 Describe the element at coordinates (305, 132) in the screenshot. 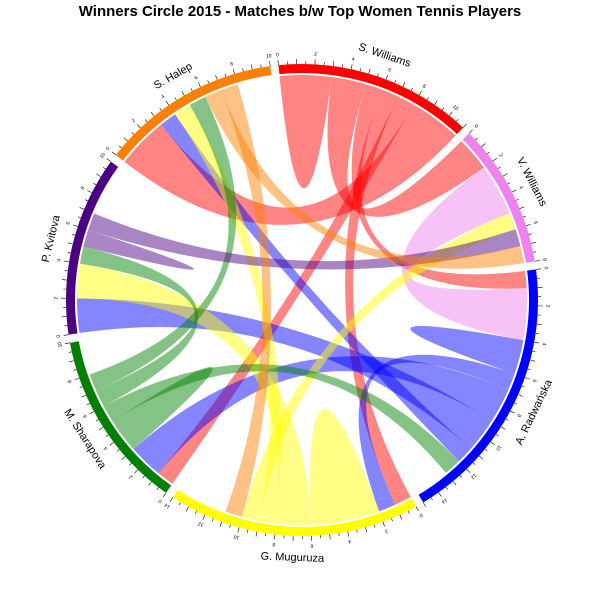

I see `chord-s-williams-s-williams` at that location.